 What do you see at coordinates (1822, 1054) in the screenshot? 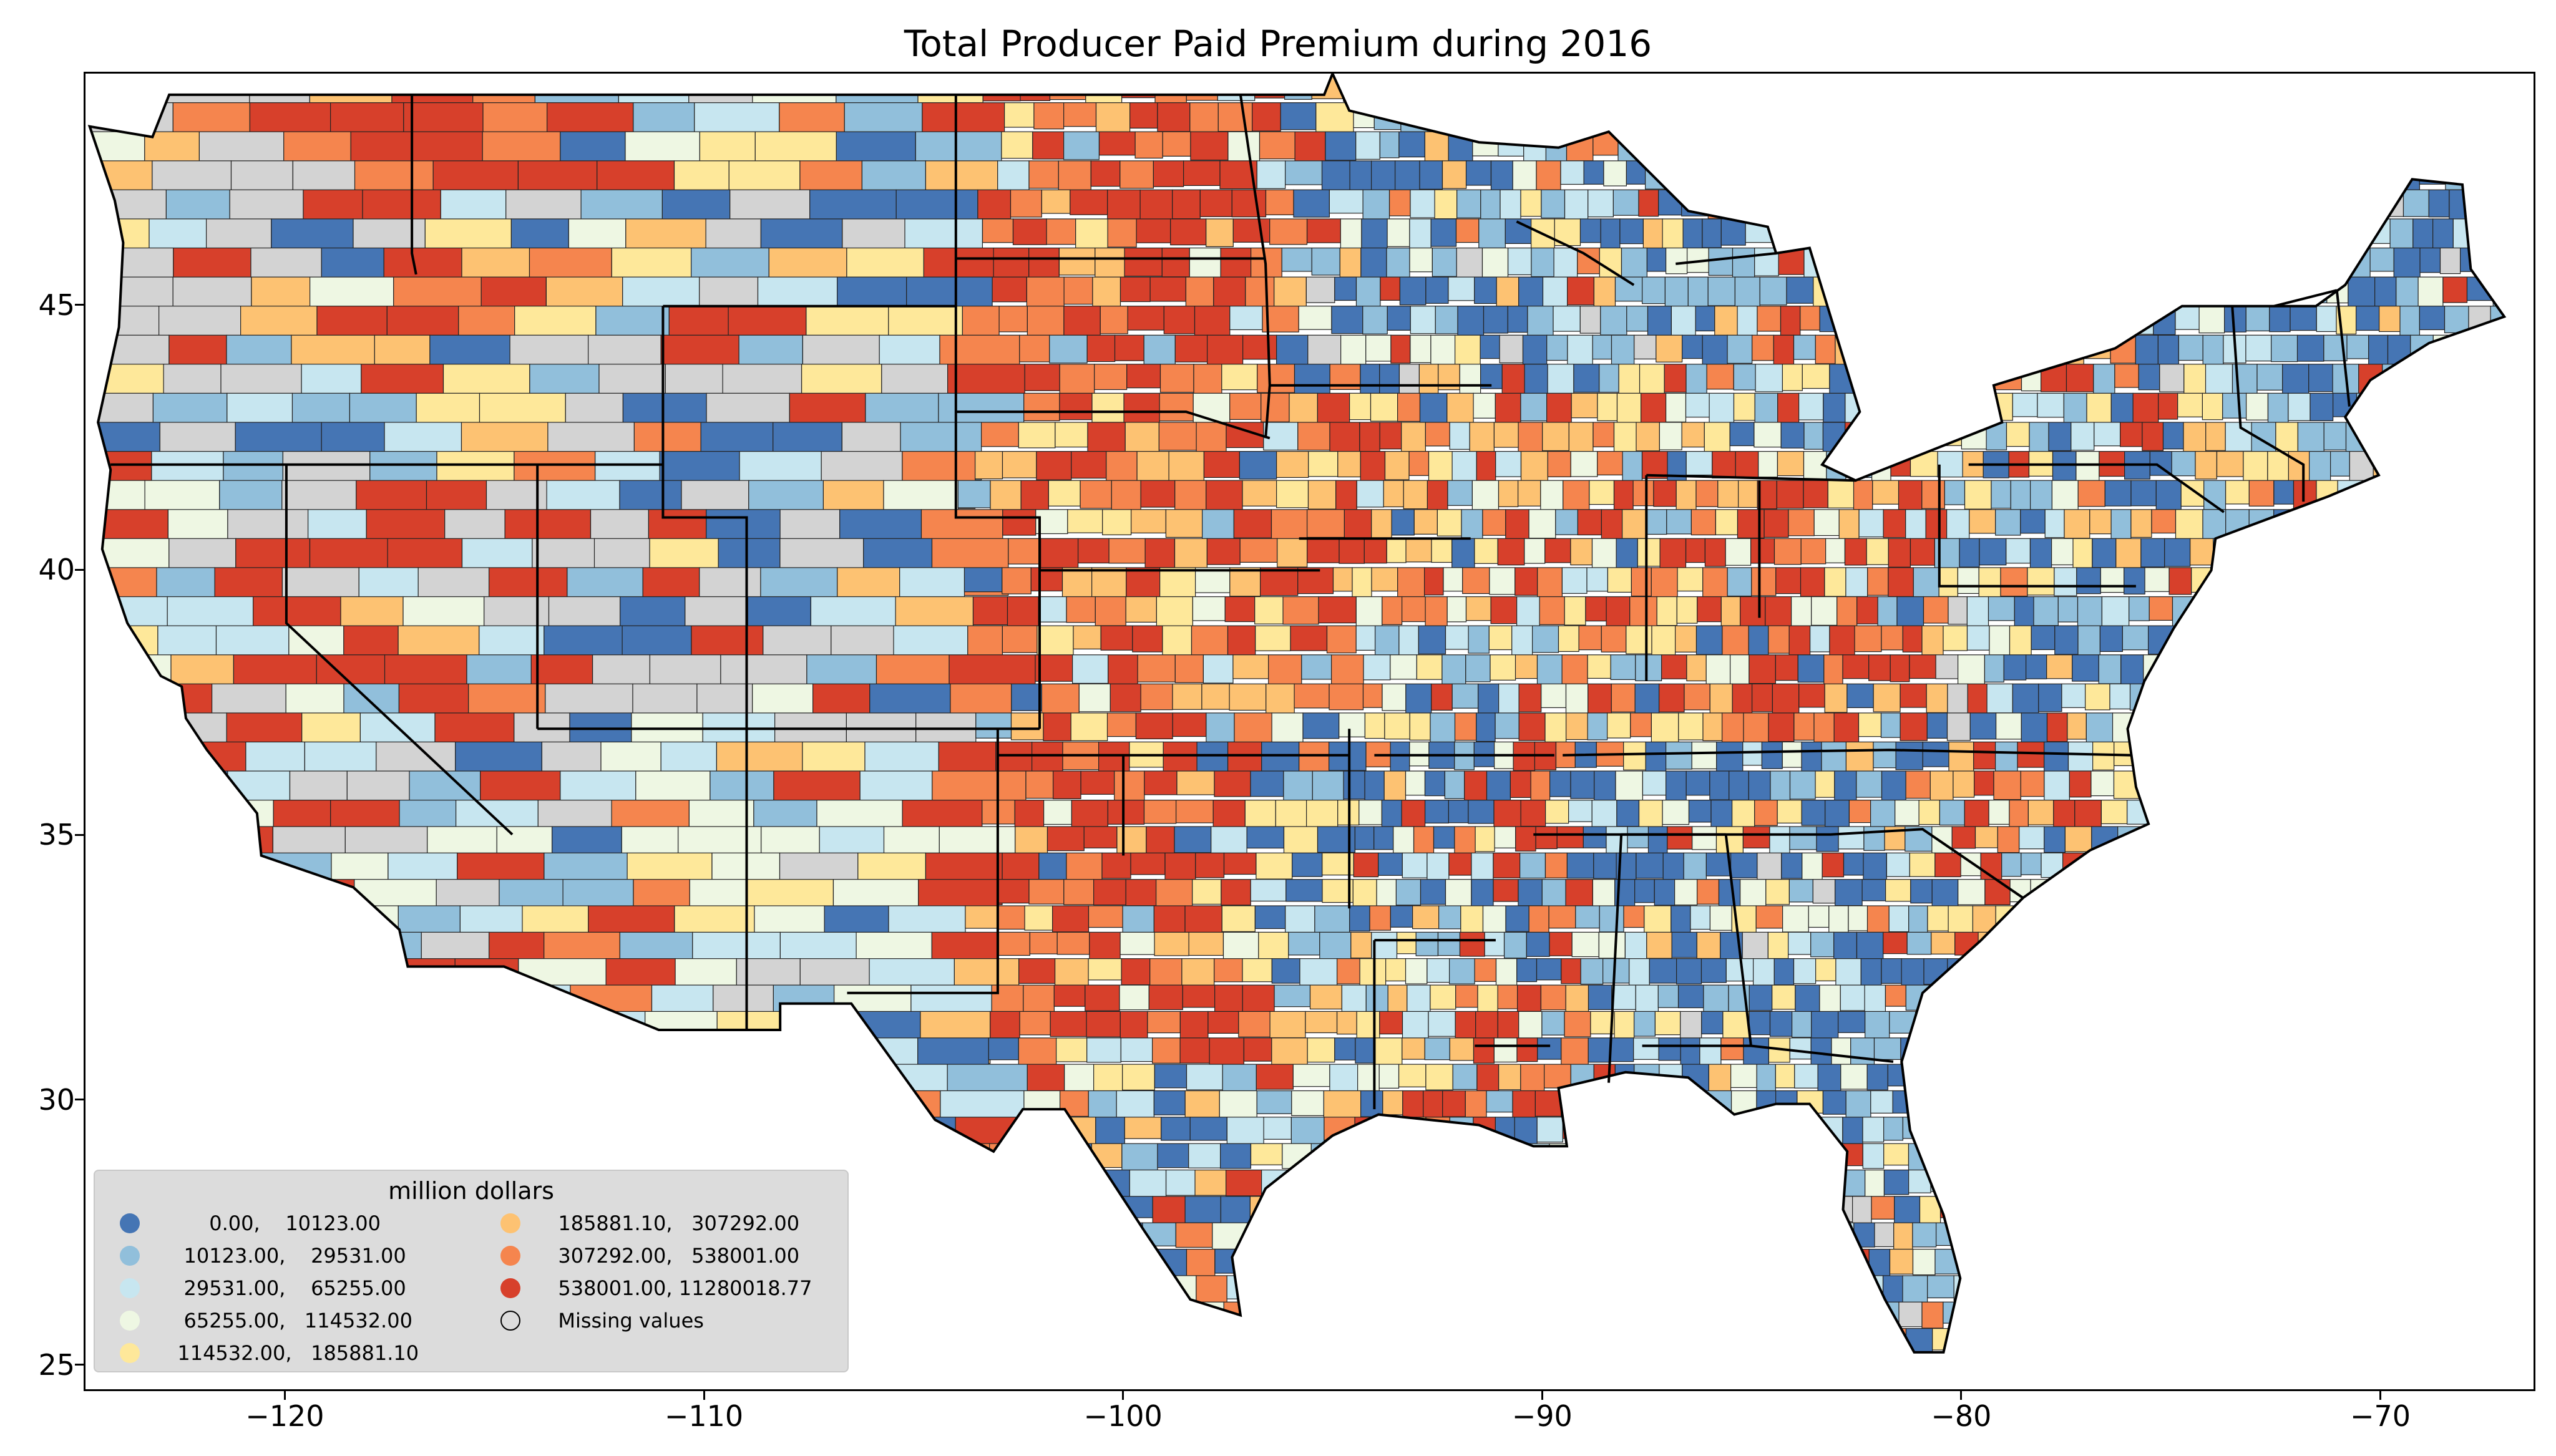
I see `state-border` at bounding box center [1822, 1054].